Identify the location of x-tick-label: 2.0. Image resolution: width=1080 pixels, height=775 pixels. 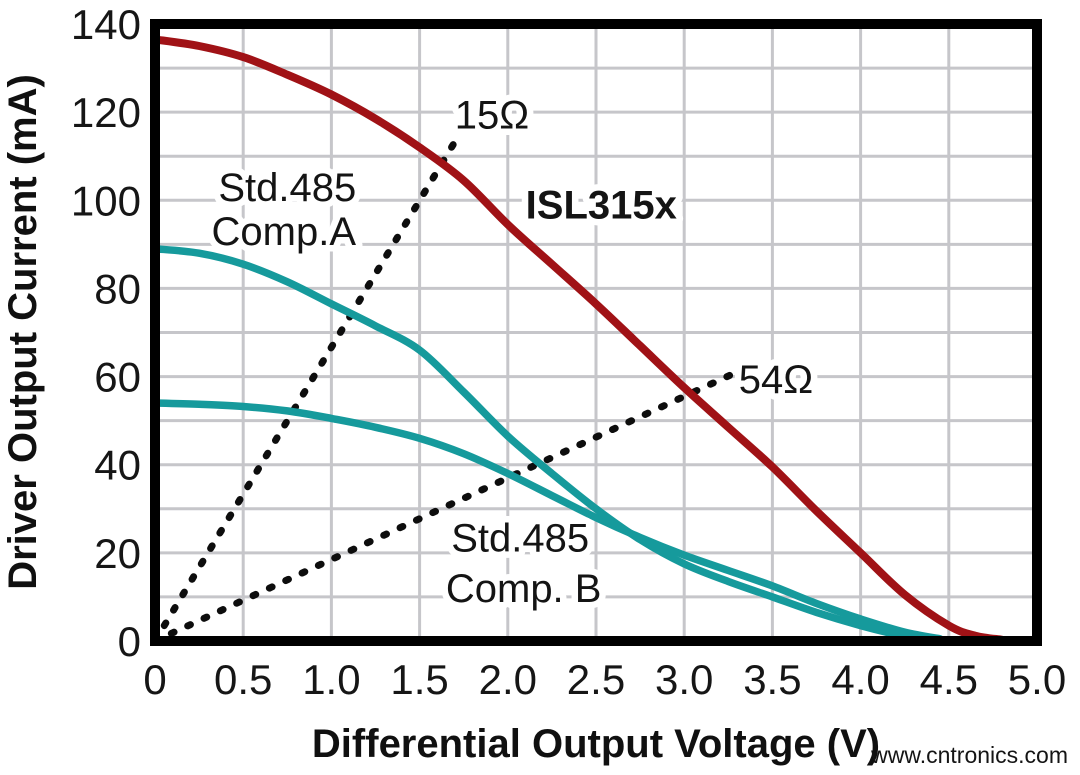
(508, 679).